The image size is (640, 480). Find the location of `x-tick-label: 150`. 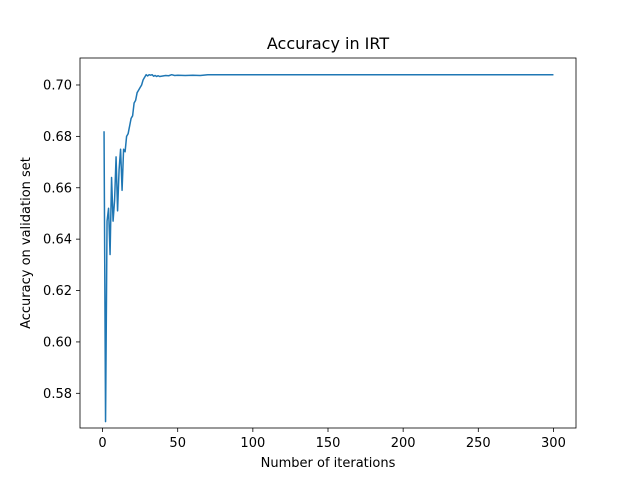

x-tick-label: 150 is located at coordinates (328, 443).